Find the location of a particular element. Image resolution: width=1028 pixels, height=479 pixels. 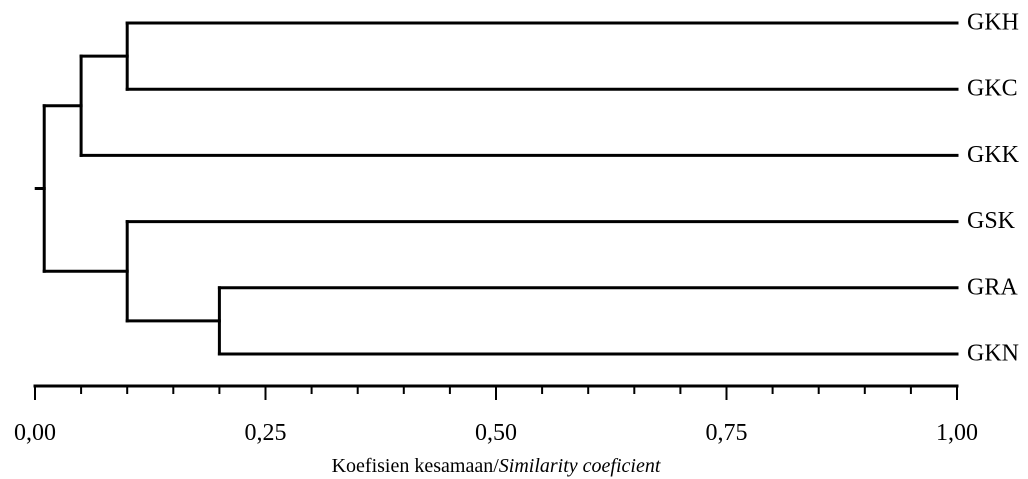

x-axis-title-italic: Similarity coeficient is located at coordinates (580, 466).